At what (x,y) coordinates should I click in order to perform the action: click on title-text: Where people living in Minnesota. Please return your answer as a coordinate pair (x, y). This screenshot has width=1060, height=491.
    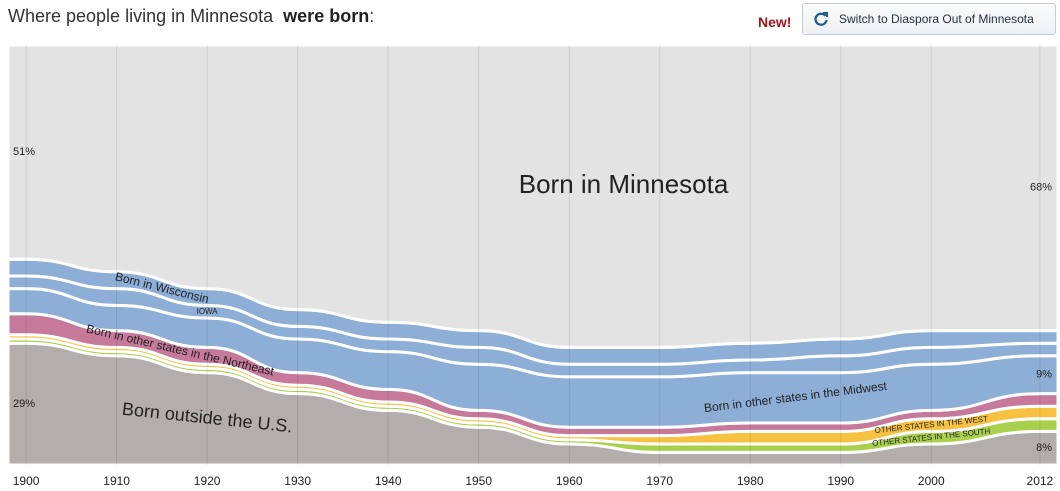
    Looking at the image, I should click on (141, 16).